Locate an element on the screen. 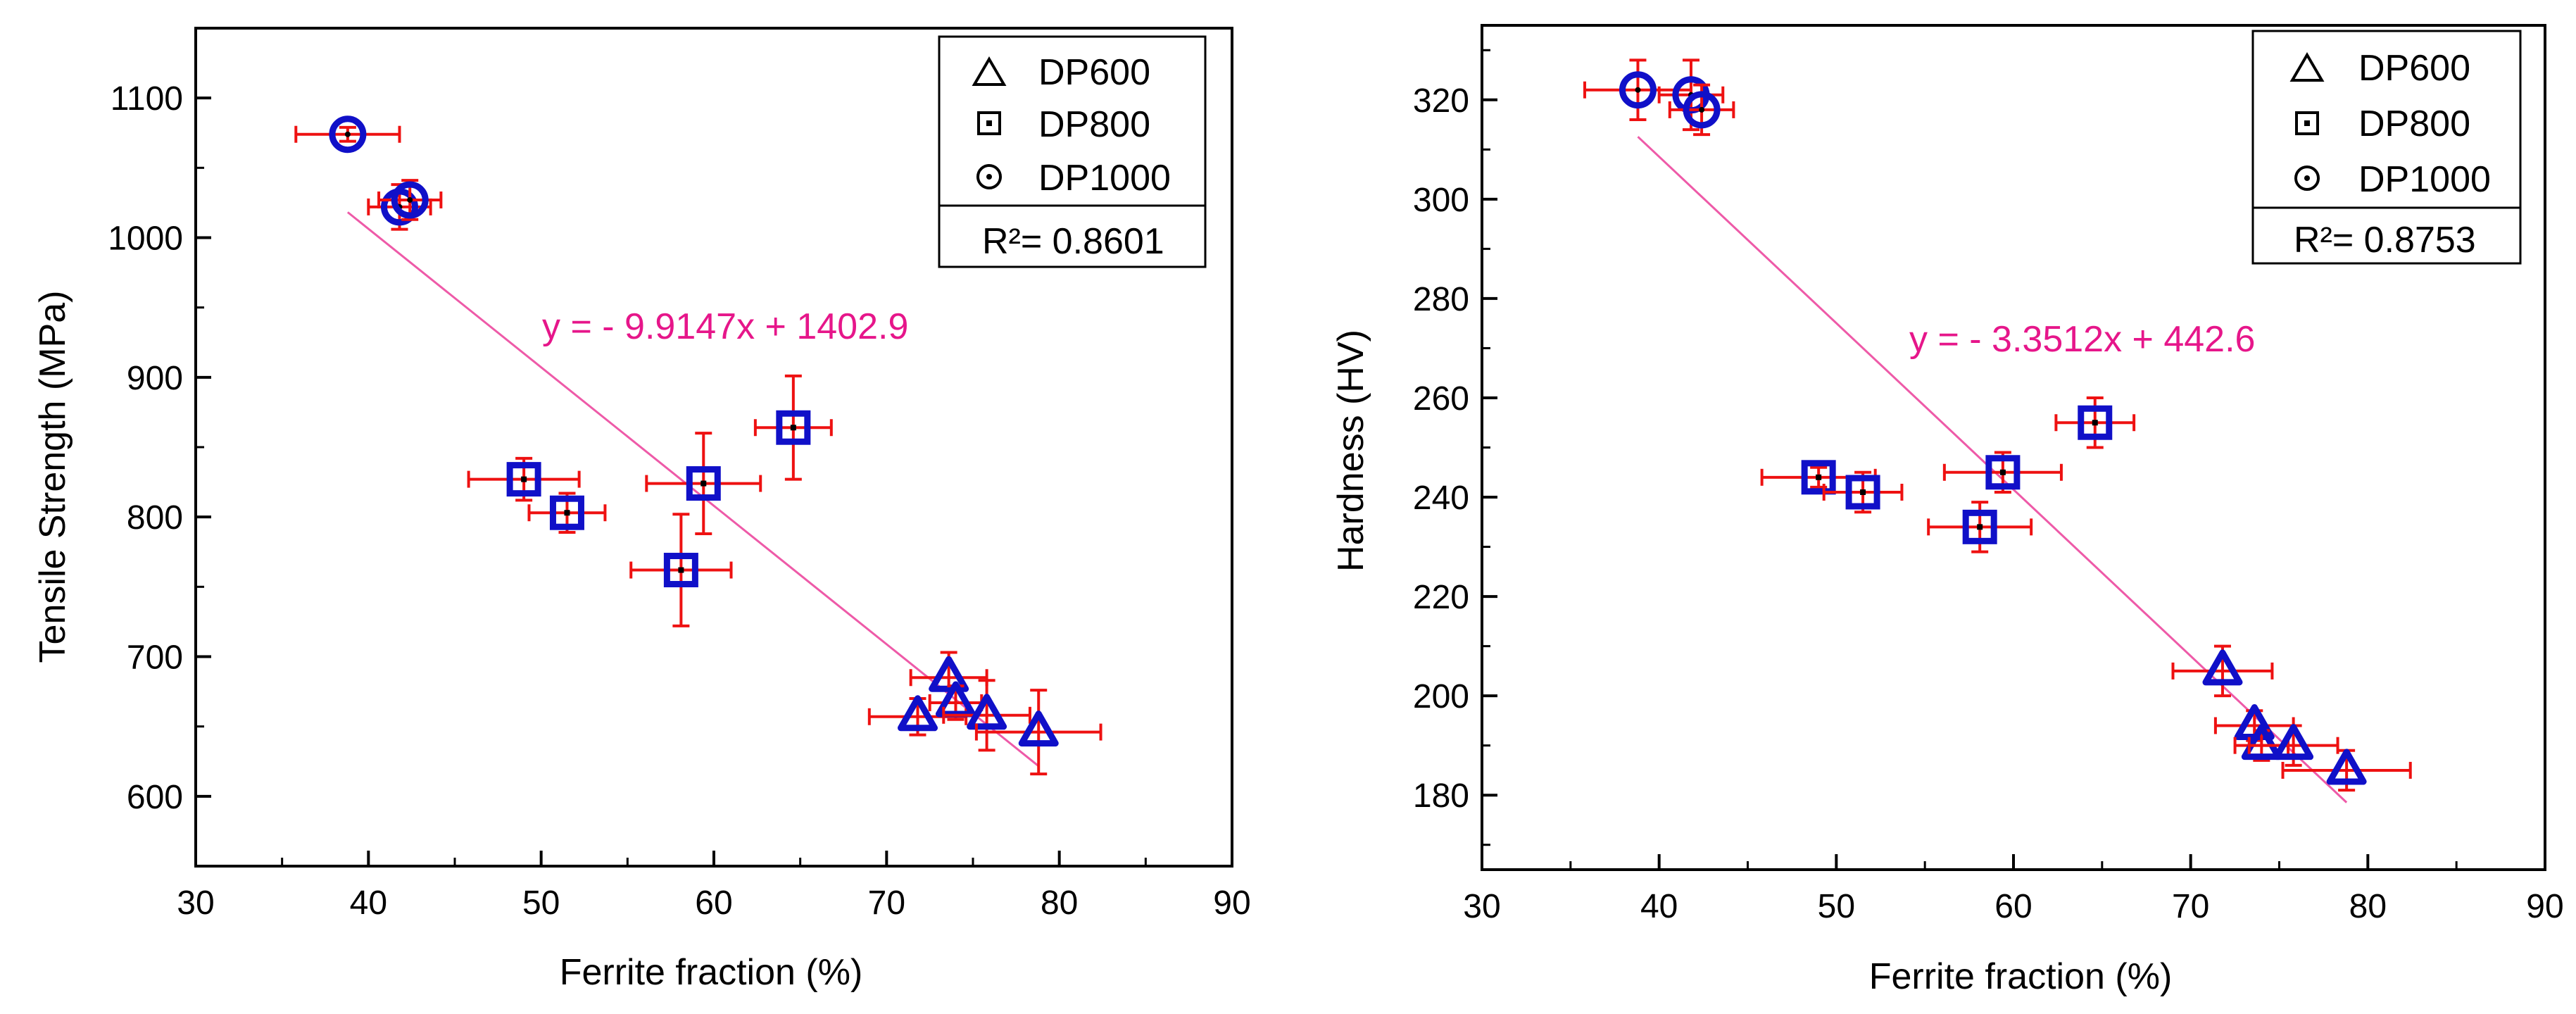 The width and height of the screenshot is (2576, 1014). x-tick-label: 80 is located at coordinates (1060, 903).